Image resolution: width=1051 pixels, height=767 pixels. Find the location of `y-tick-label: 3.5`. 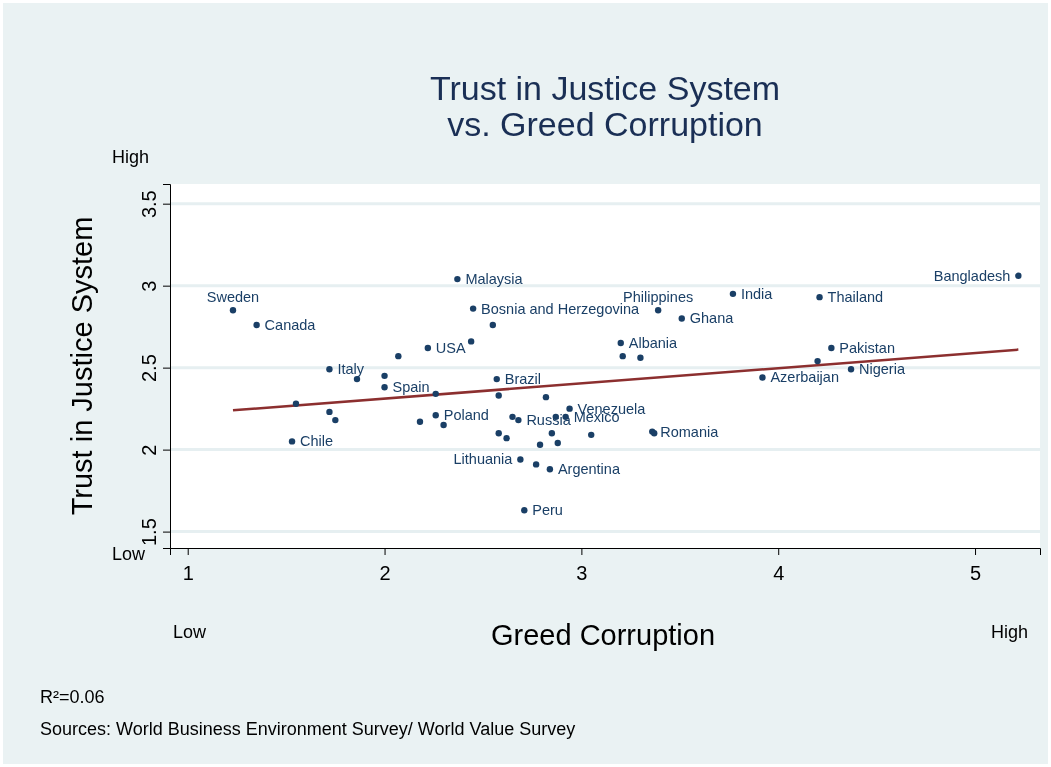

y-tick-label: 3.5 is located at coordinates (149, 204).